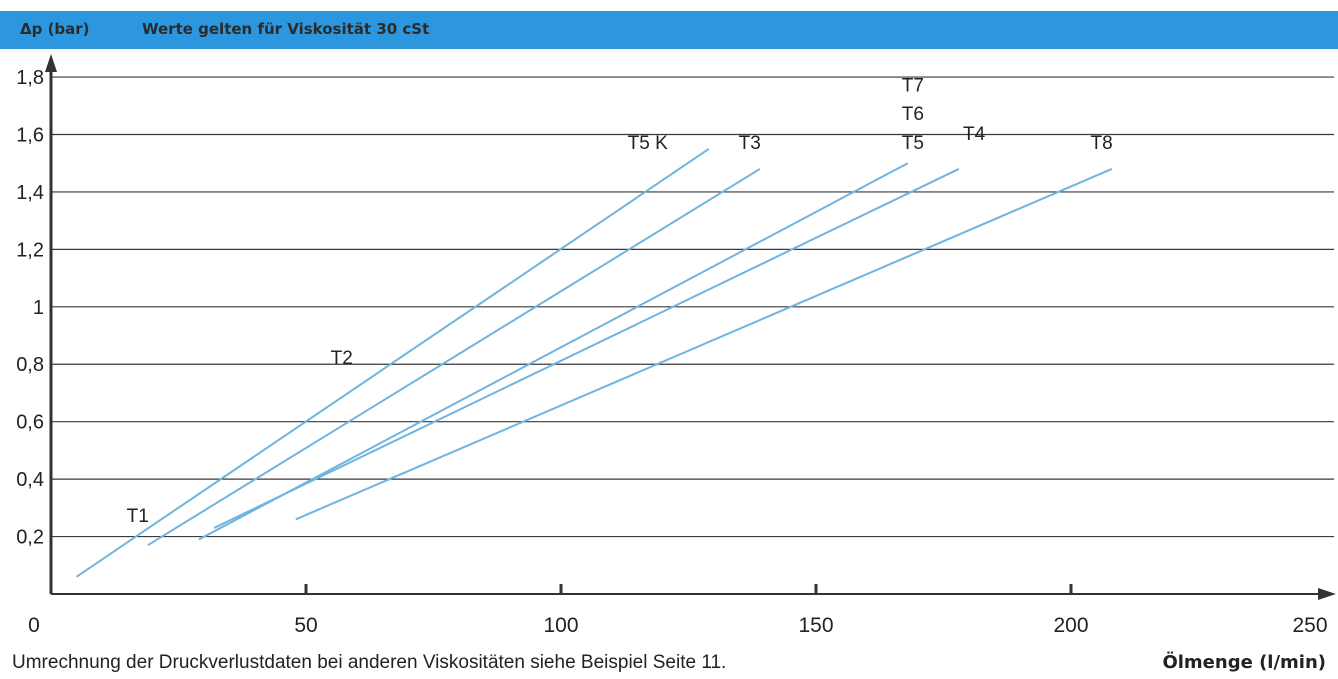 The height and width of the screenshot is (679, 1338). What do you see at coordinates (1244, 662) in the screenshot?
I see `x-axis-title: Ölmenge (l/min)` at bounding box center [1244, 662].